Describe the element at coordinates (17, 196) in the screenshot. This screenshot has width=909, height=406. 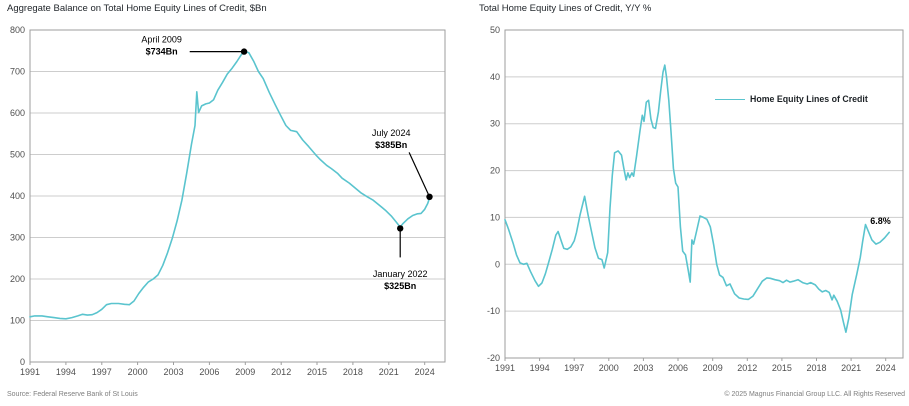
I see `y-axis-tick-label: 400` at that location.